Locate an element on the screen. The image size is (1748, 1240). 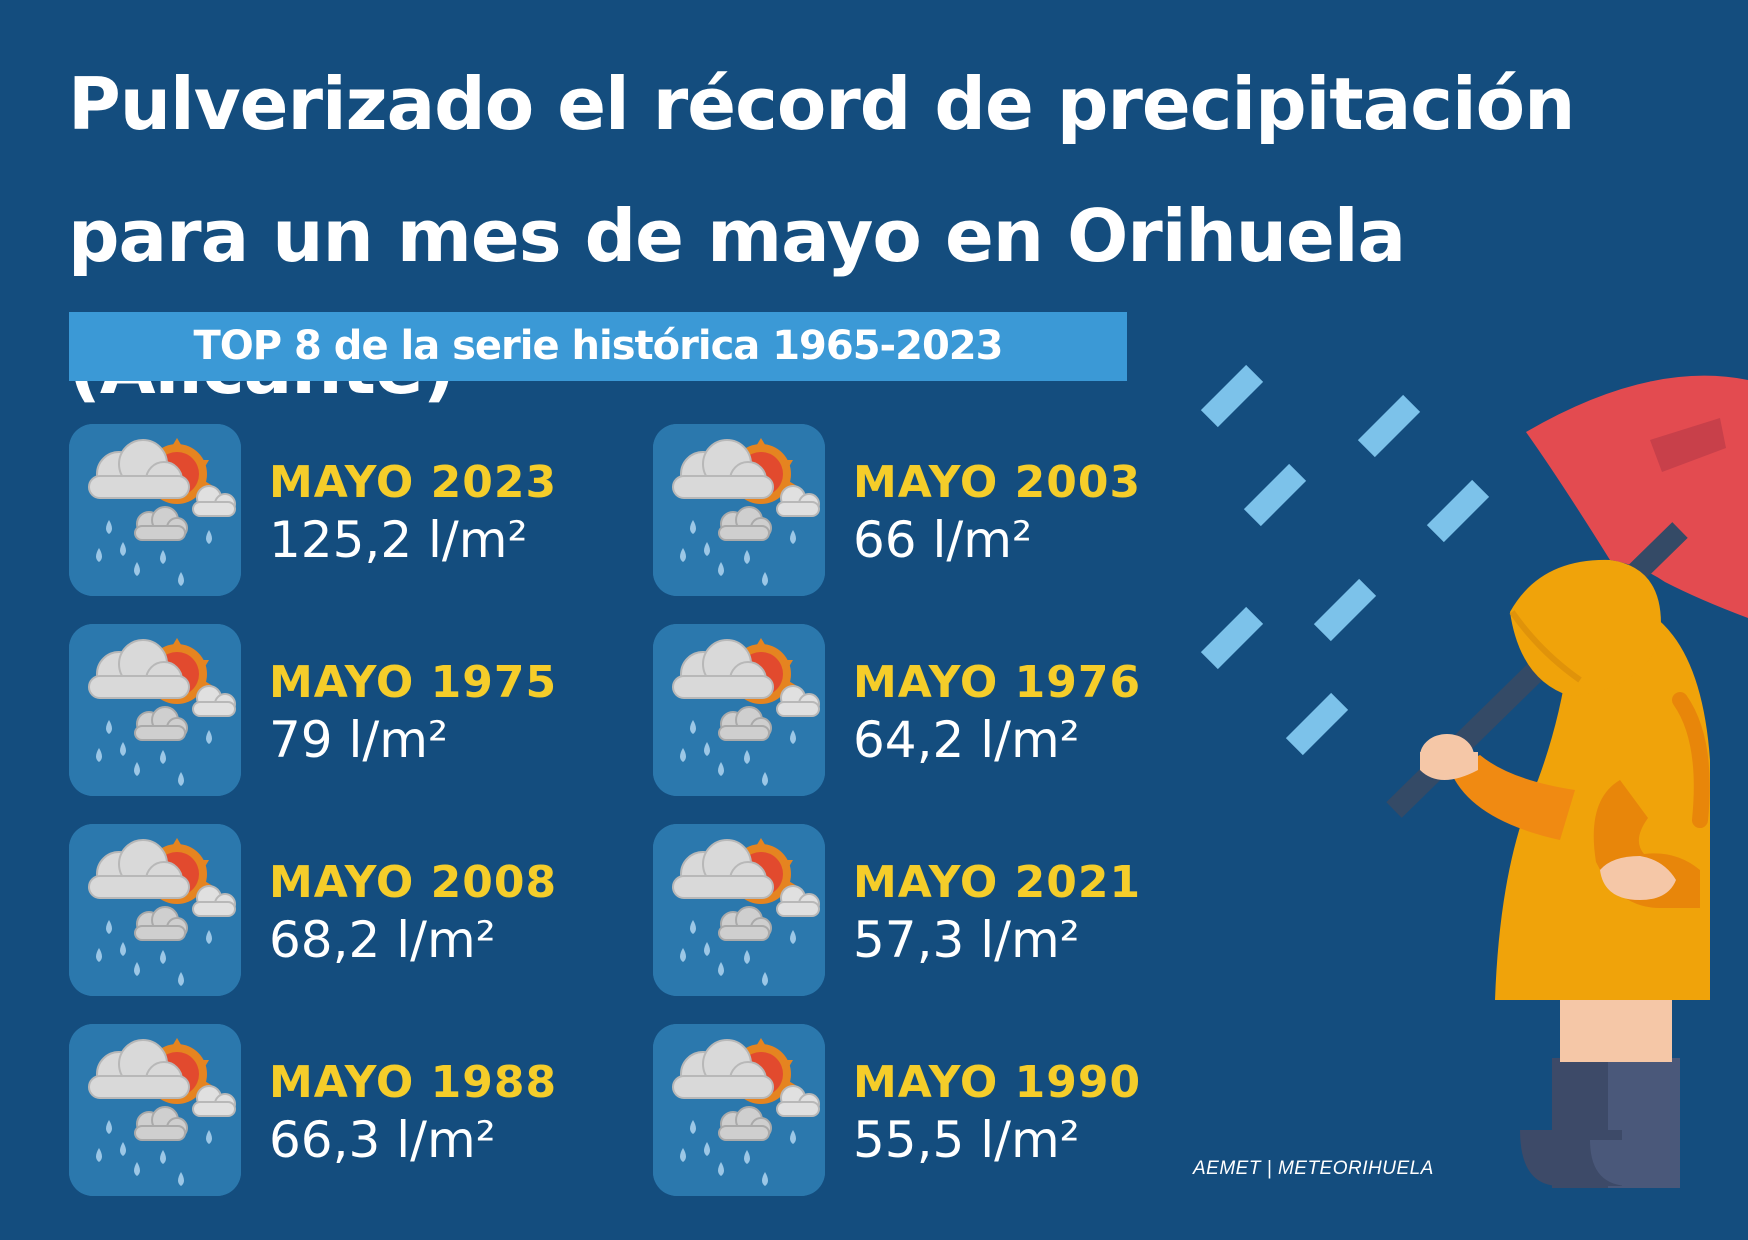
record-item: MAYO 1988 66,3 l/m² is located at coordinates (349, 1110).